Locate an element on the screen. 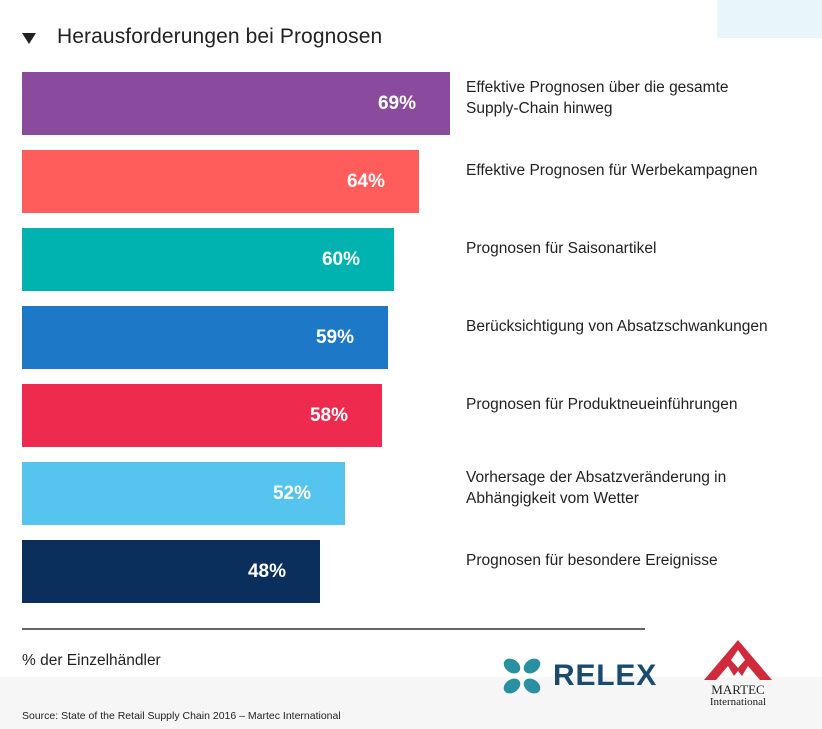  axis-label: % der Einzelhändler is located at coordinates (91, 660).